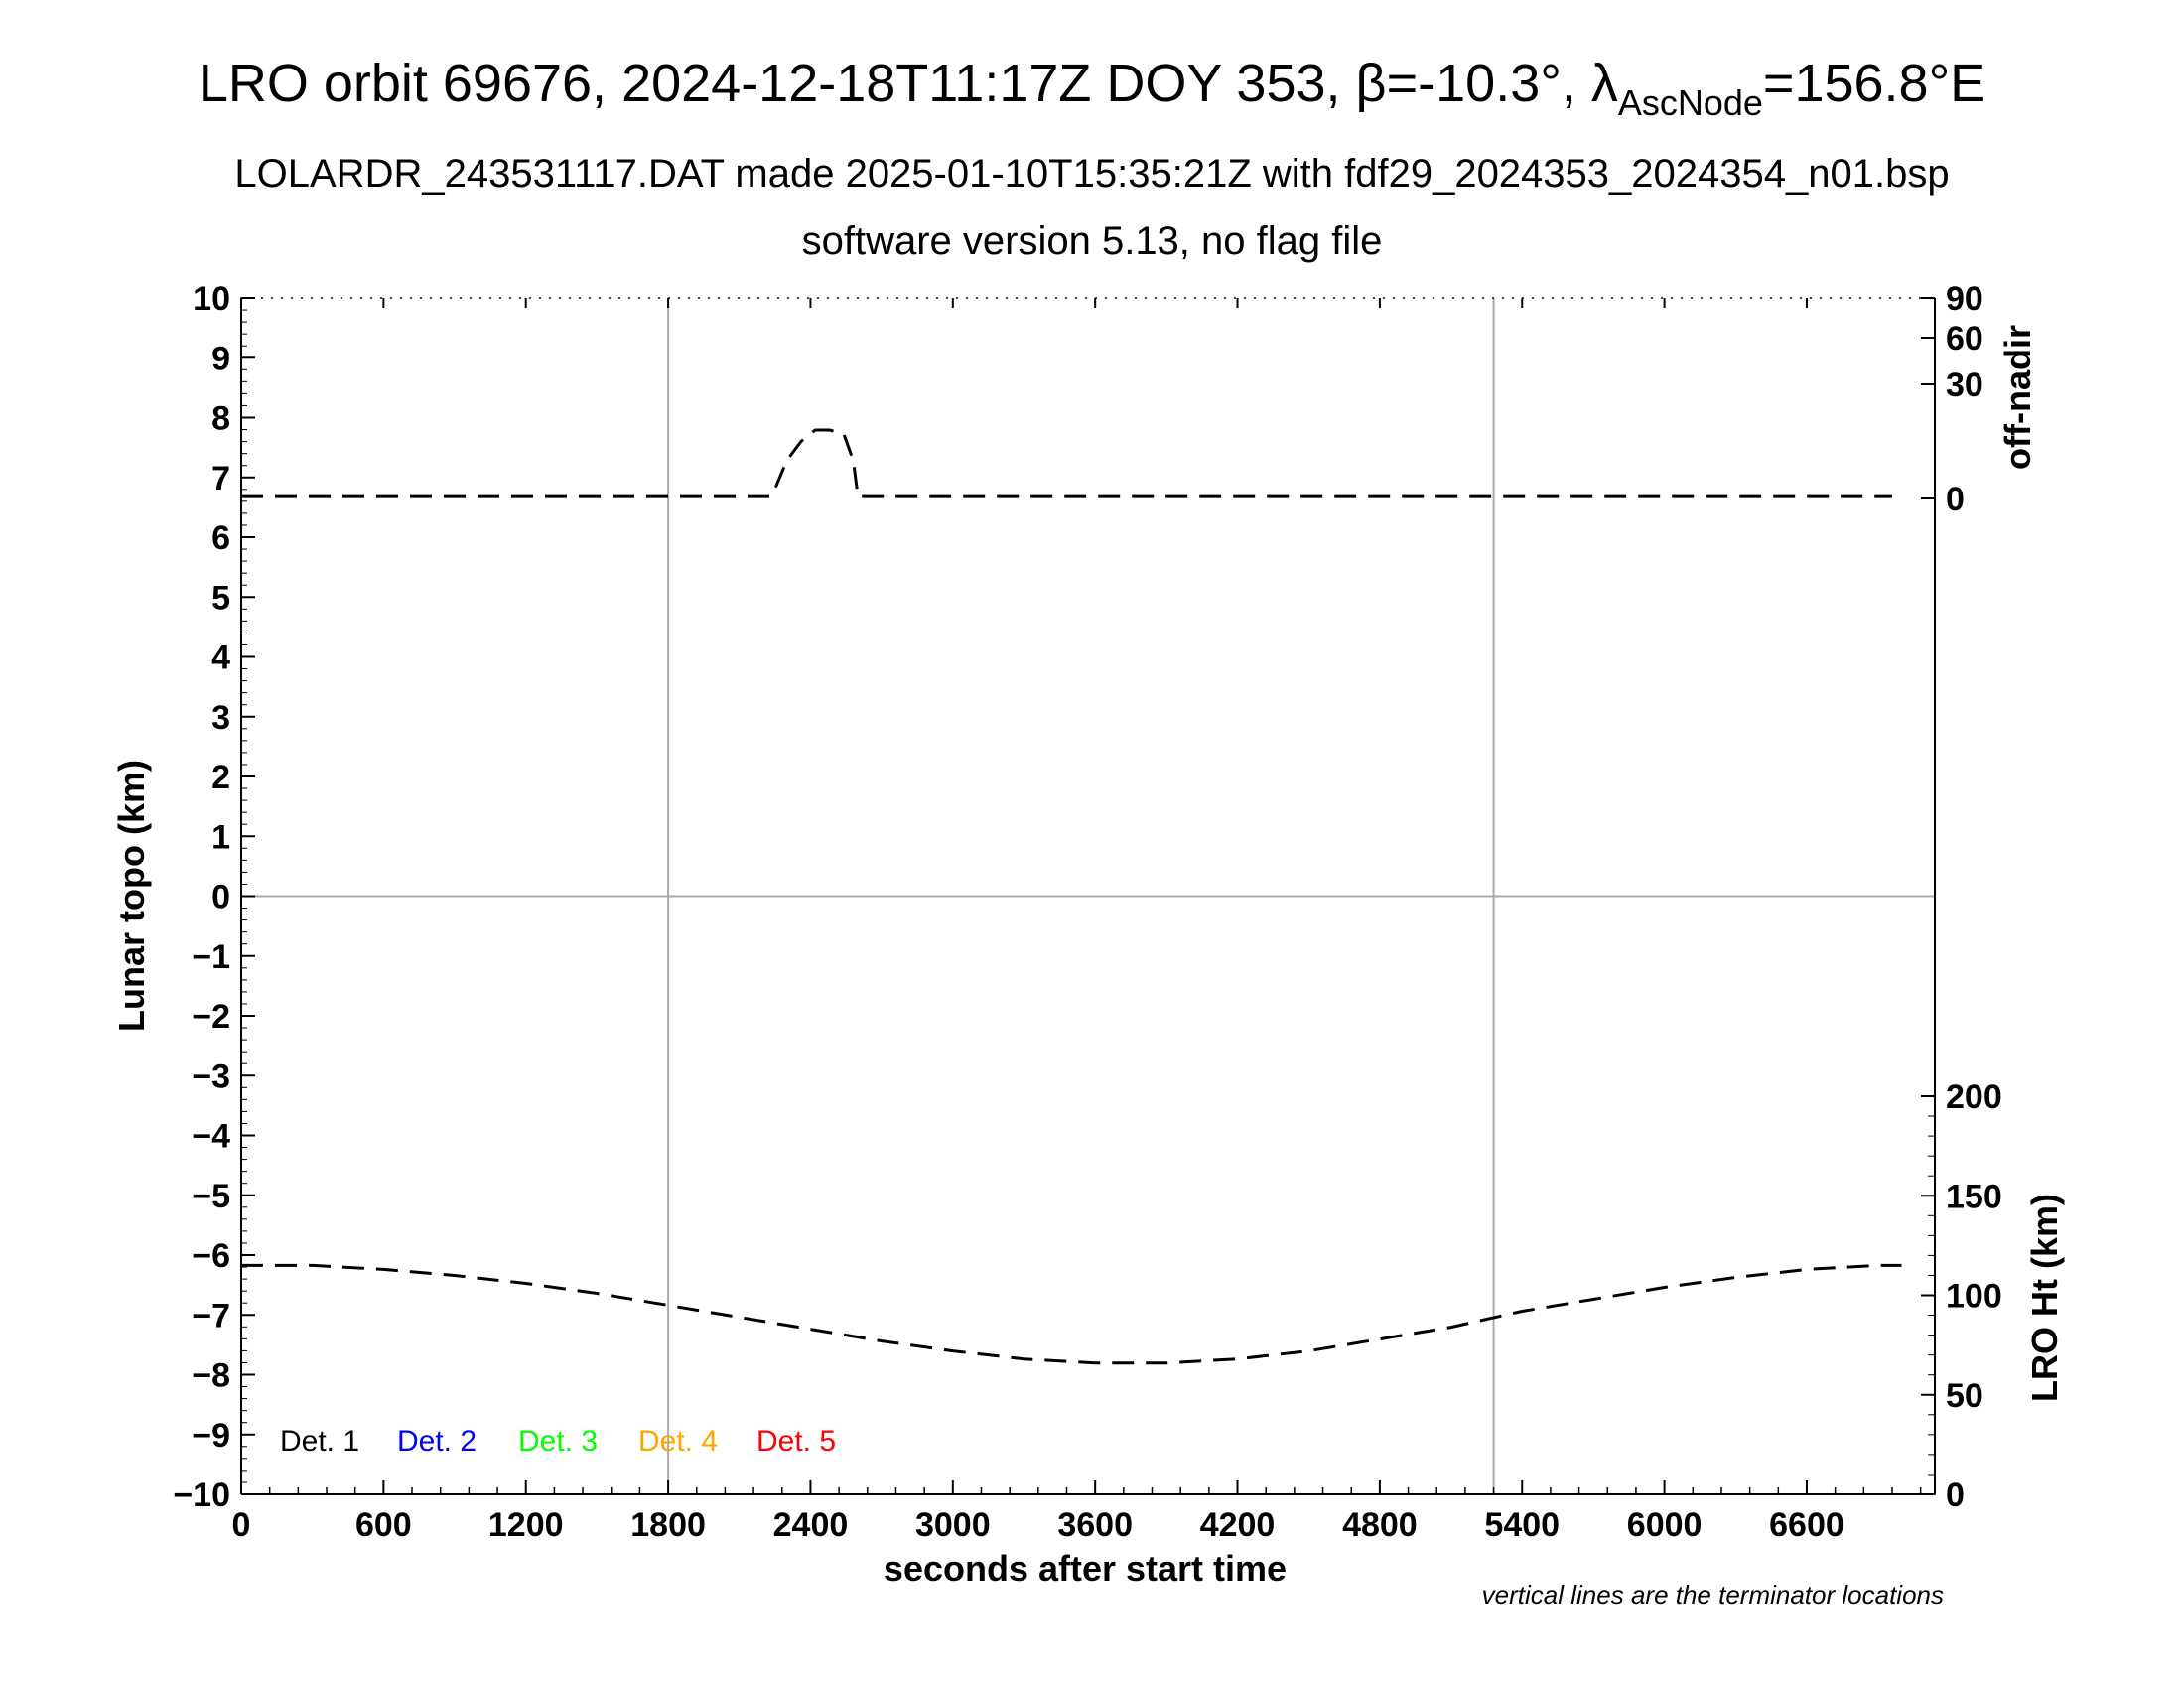 Image resolution: width=2184 pixels, height=1688 pixels. What do you see at coordinates (211, 1137) in the screenshot?
I see `y-tick-label: −4` at bounding box center [211, 1137].